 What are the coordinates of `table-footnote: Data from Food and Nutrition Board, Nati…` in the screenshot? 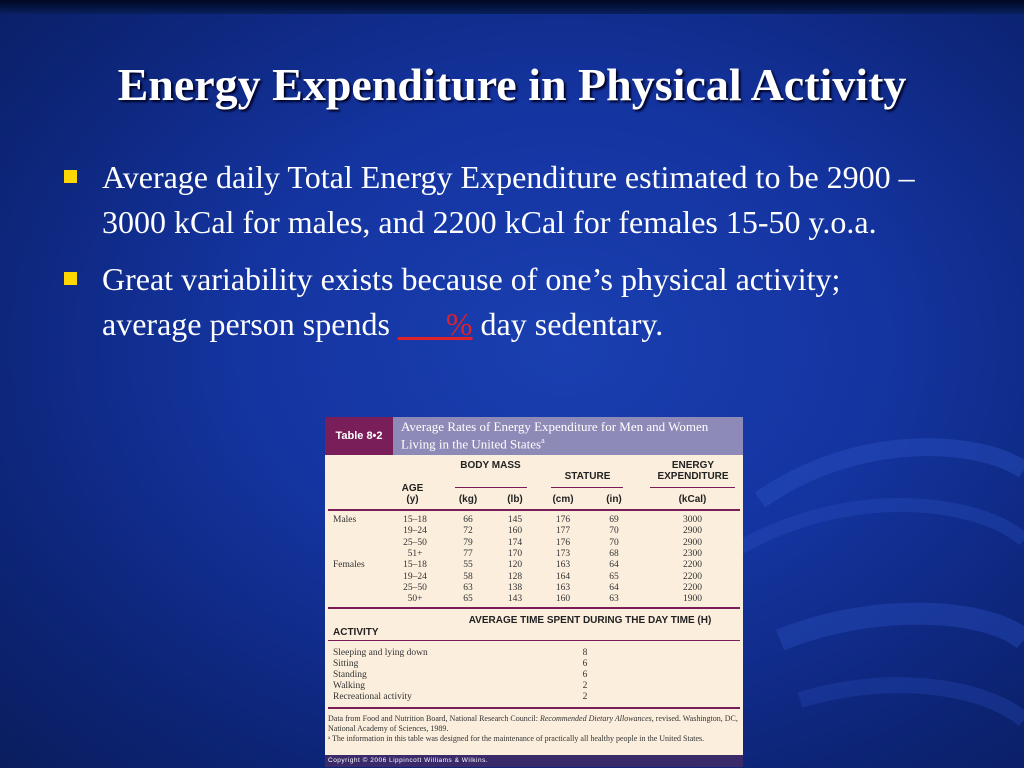 It's located at (533, 728).